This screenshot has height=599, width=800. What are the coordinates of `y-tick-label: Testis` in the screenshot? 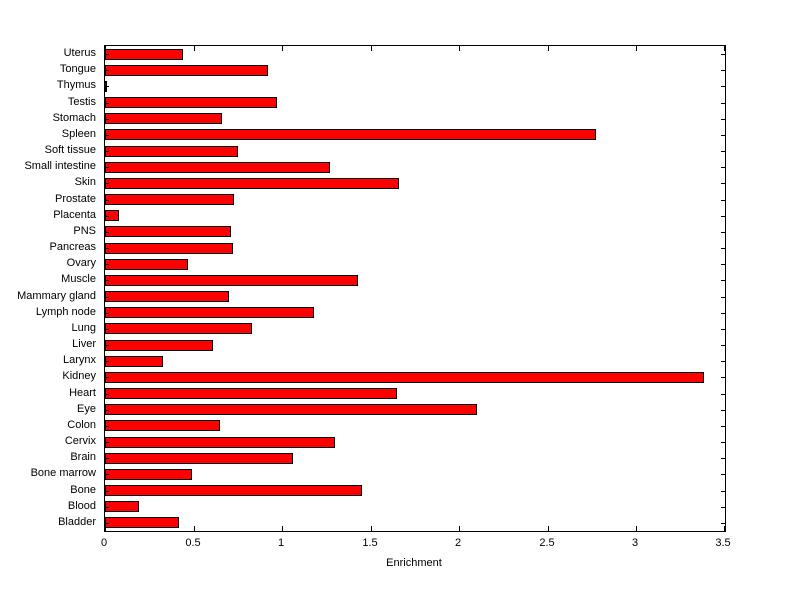 It's located at (81, 102).